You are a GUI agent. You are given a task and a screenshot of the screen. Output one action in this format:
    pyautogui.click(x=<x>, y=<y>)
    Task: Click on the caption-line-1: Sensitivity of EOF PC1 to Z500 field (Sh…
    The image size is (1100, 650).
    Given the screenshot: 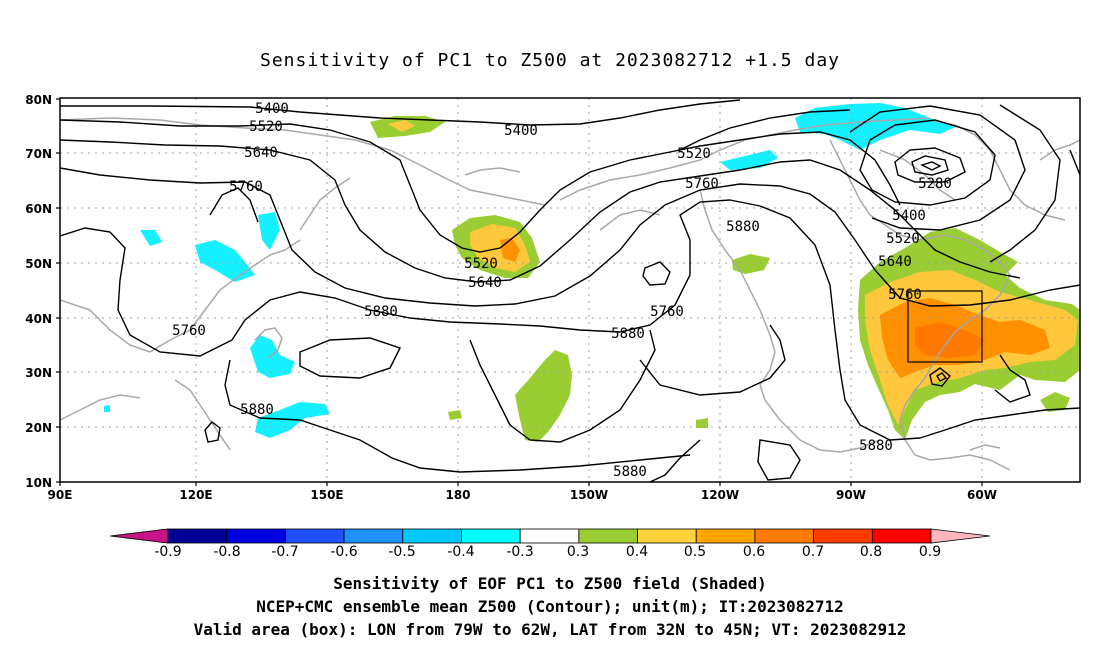 What is the action you would take?
    pyautogui.click(x=550, y=583)
    